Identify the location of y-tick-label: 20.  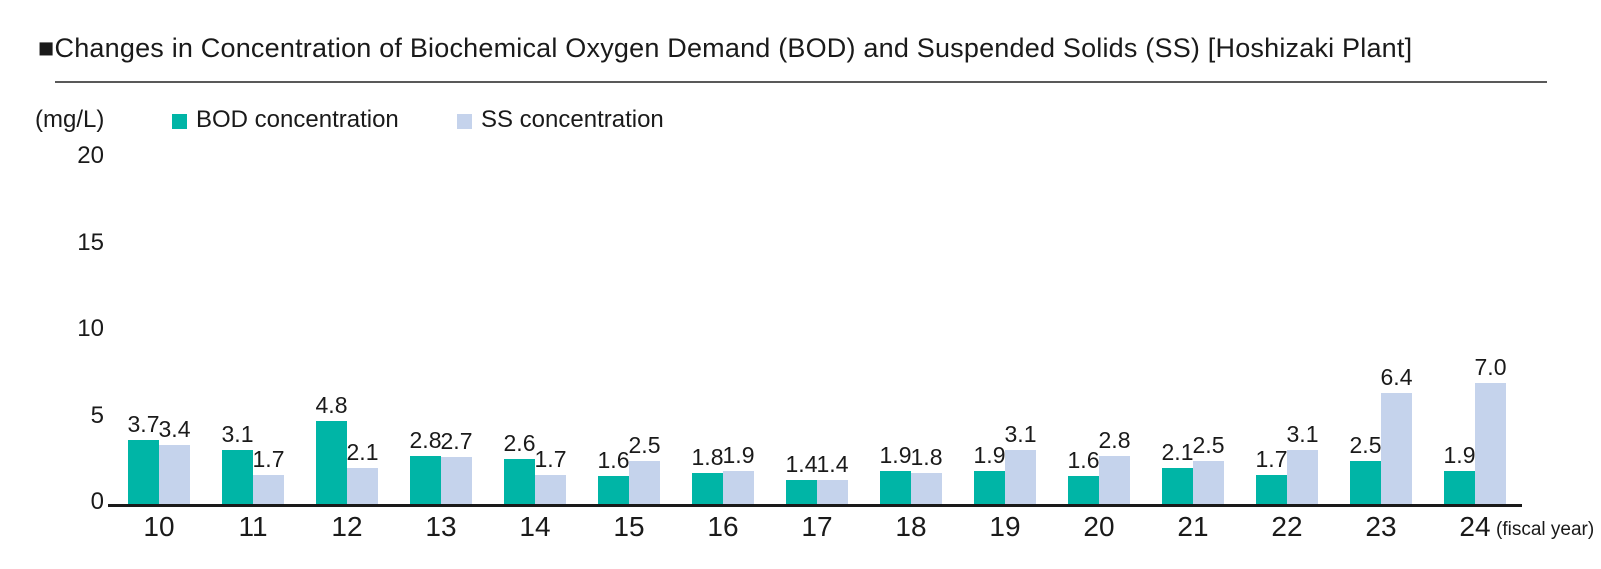
(90, 155).